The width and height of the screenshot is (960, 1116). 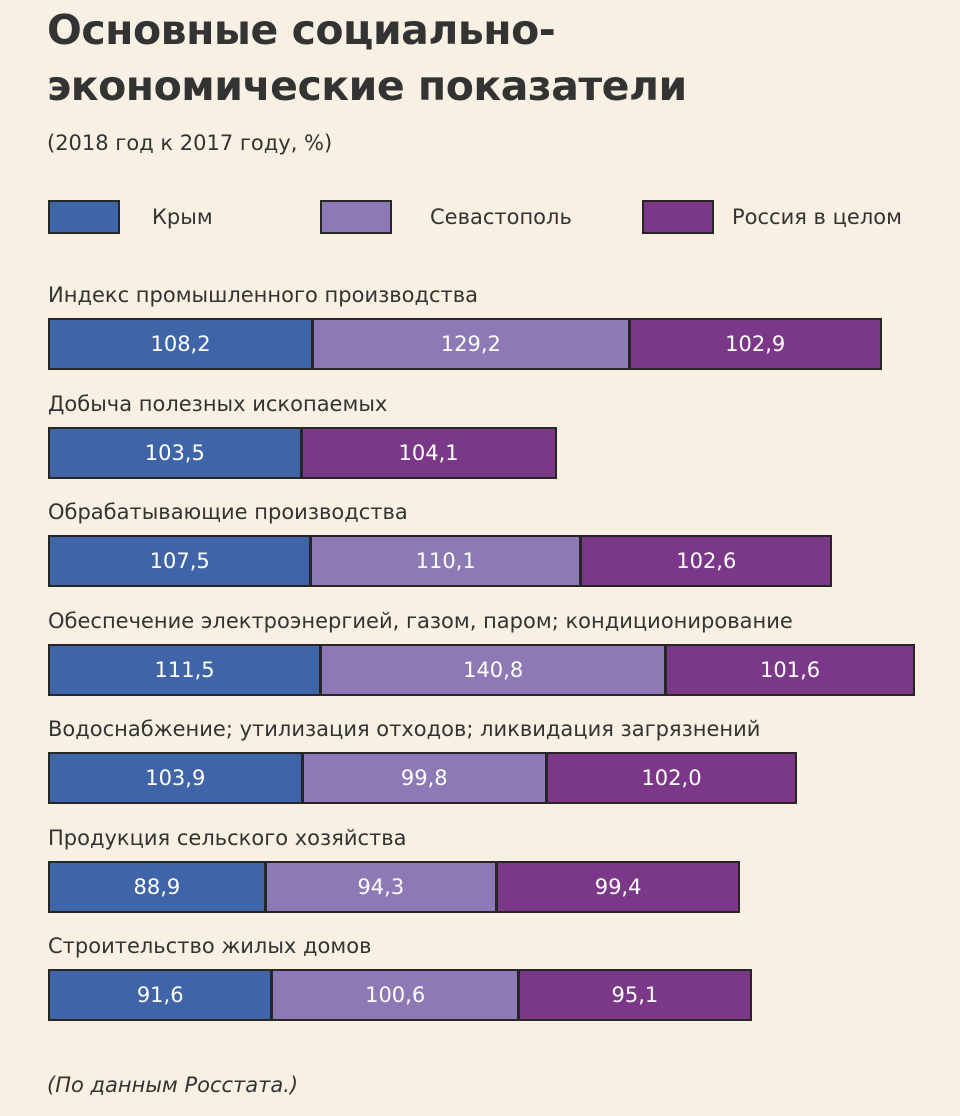 What do you see at coordinates (210, 946) in the screenshot?
I see `category-label: Строительство жилых домов` at bounding box center [210, 946].